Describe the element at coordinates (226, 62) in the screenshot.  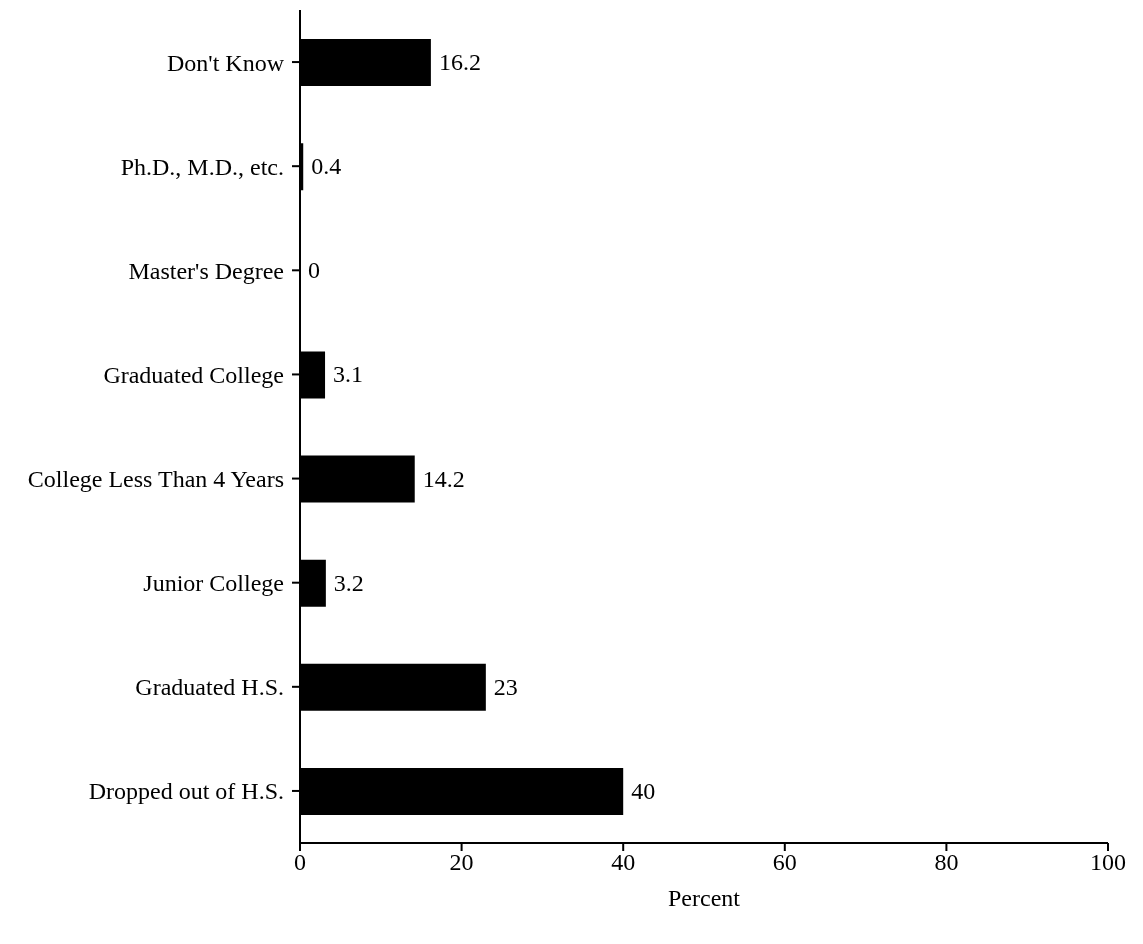
I see `y-tick-label: Don't Know` at that location.